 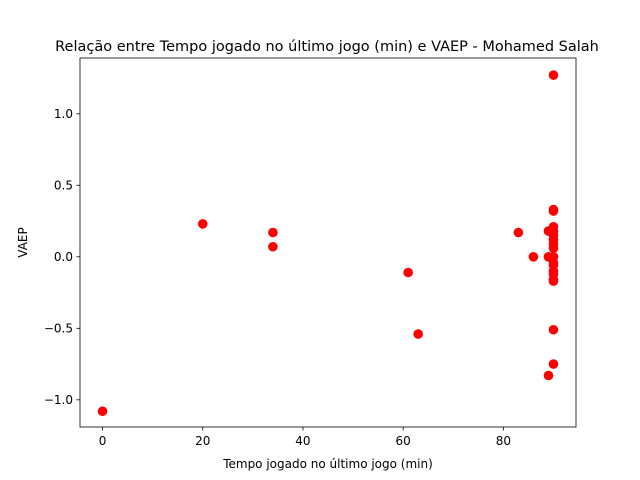 I want to click on x-tick-label: 40, so click(x=302, y=441).